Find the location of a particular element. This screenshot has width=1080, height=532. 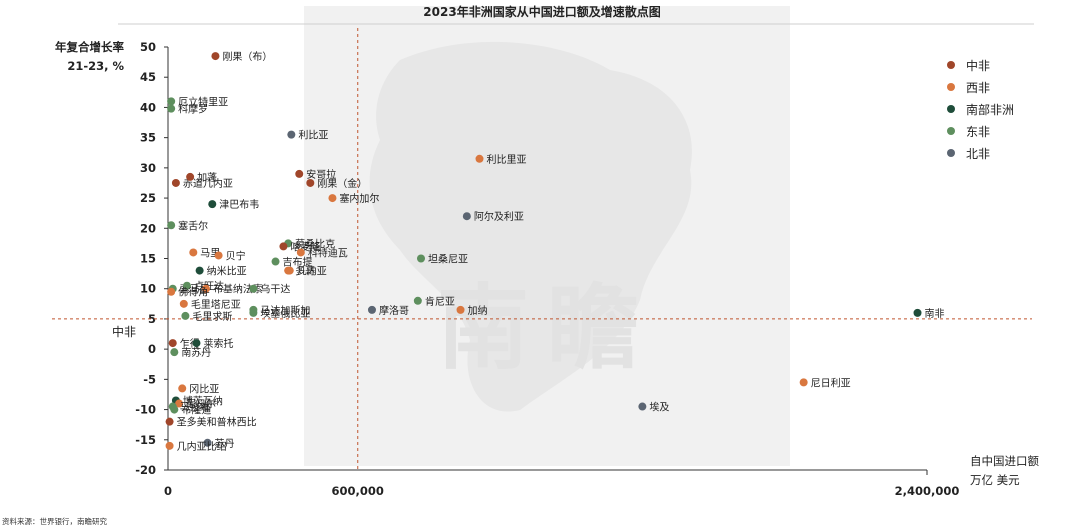

x-tick-label: 600,000 is located at coordinates (358, 491).